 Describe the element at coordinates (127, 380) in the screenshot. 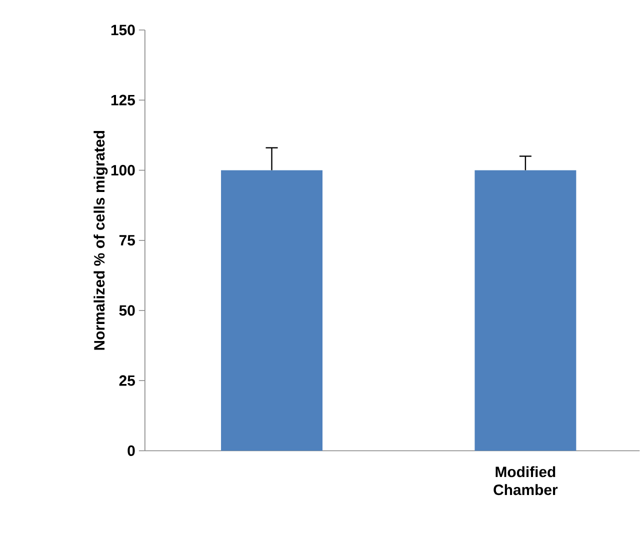

I see `y-tick-label: 25` at that location.